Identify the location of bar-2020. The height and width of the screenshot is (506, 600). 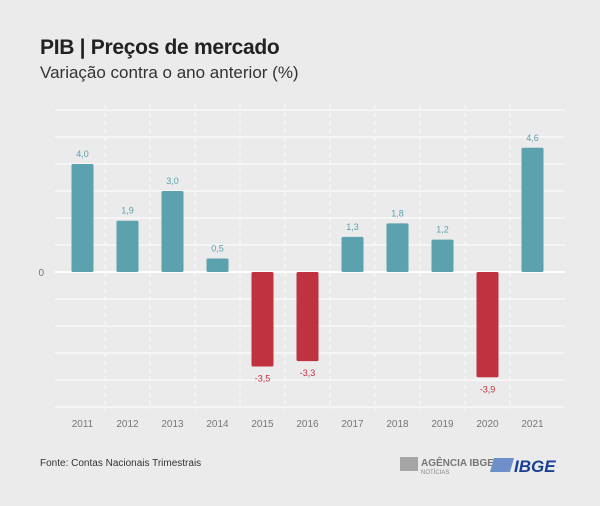
(487, 325).